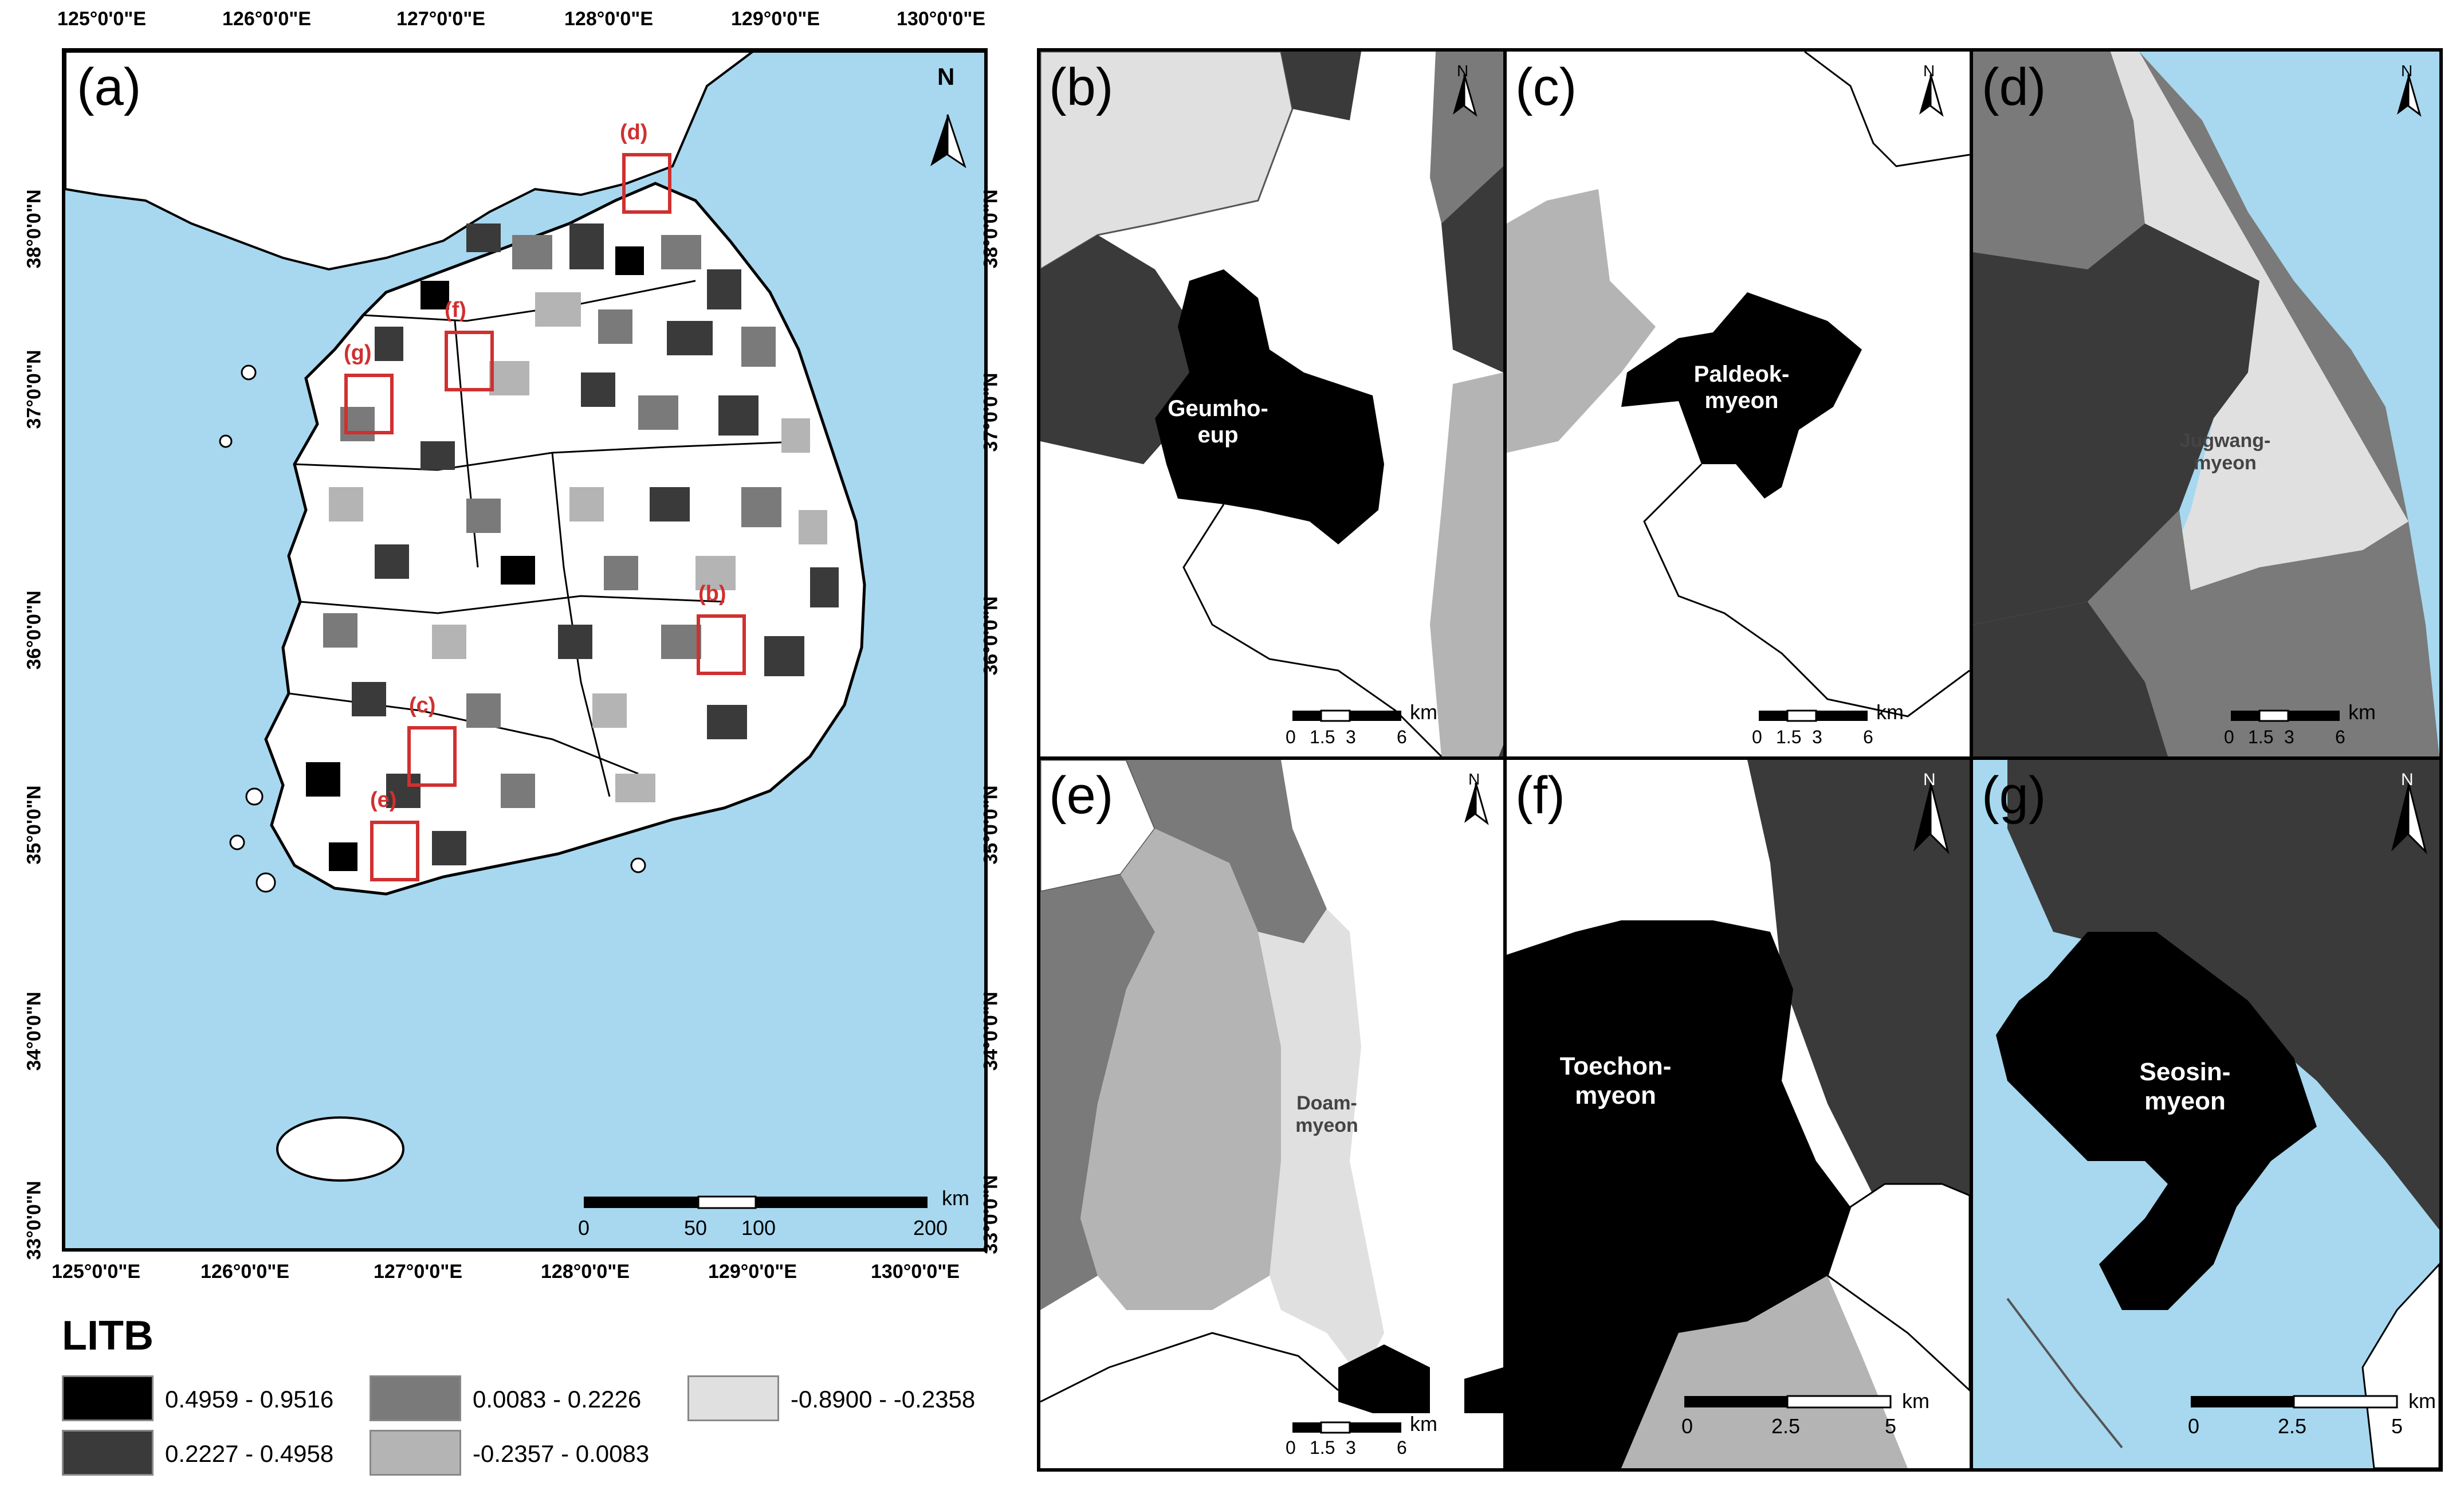 Image resolution: width=2464 pixels, height=1494 pixels. What do you see at coordinates (696, 1228) in the screenshot?
I see `scale-tick: 50` at bounding box center [696, 1228].